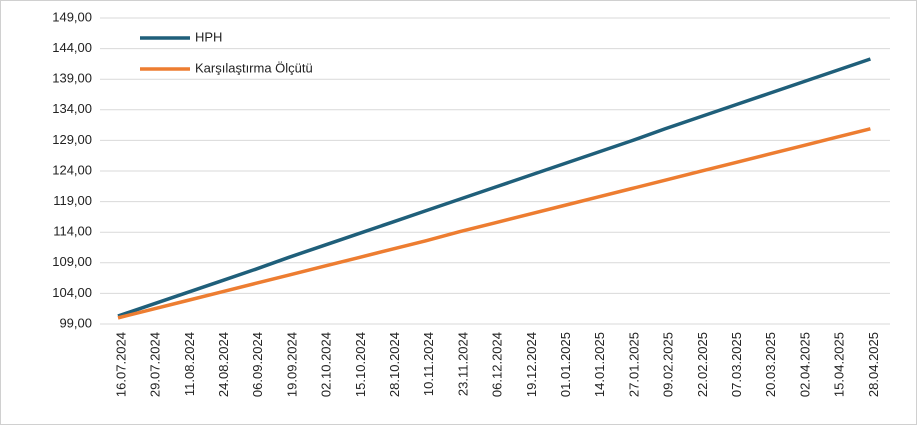  Describe the element at coordinates (770, 364) in the screenshot. I see `x-tick-label: 20.03.2025` at that location.